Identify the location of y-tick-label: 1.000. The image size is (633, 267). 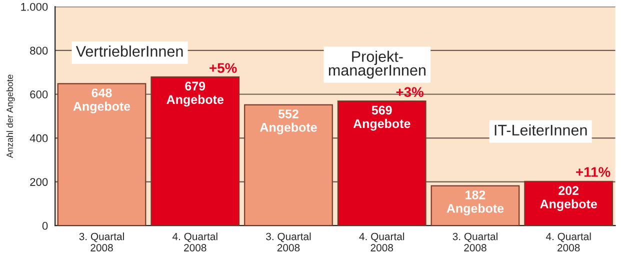
(34, 6).